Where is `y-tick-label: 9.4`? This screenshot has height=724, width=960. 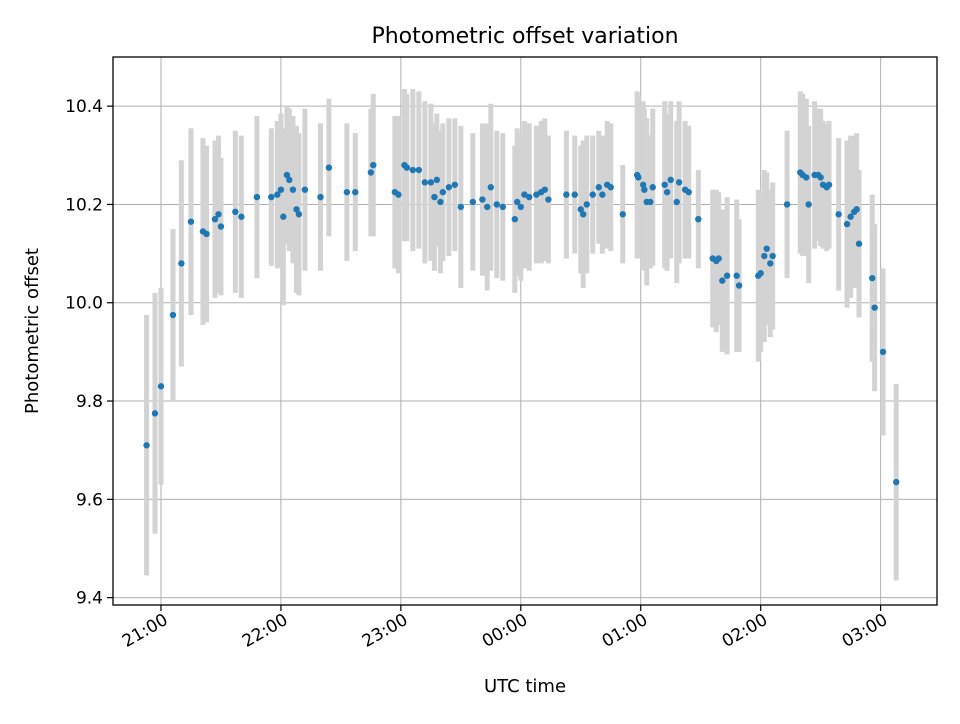 y-tick-label: 9.4 is located at coordinates (89, 599).